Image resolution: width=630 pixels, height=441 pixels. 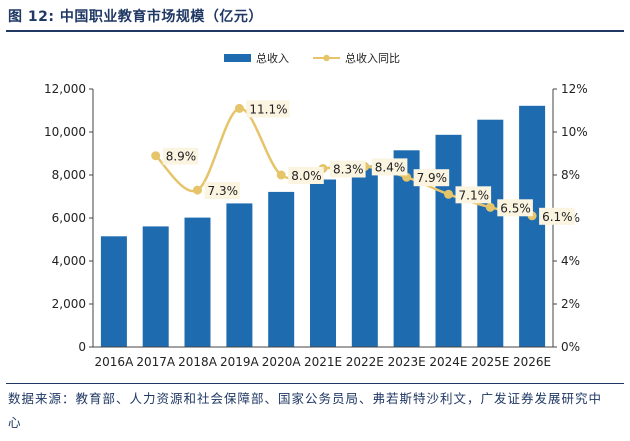 What do you see at coordinates (490, 233) in the screenshot?
I see `bar-2025E` at bounding box center [490, 233].